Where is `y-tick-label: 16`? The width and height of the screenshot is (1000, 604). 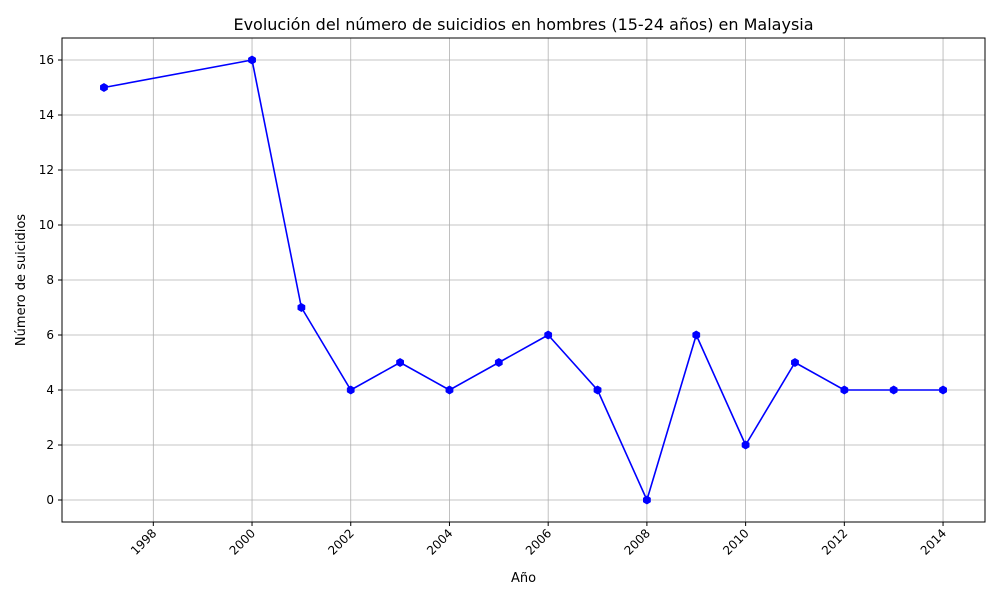 y-tick-label: 16 is located at coordinates (46, 60).